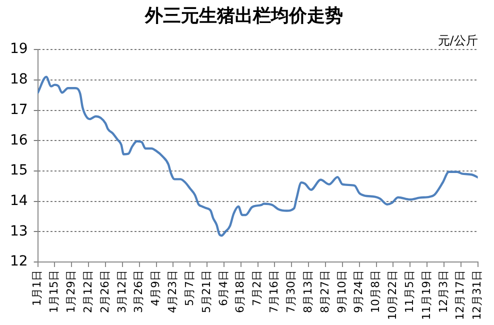 The width and height of the screenshot is (494, 325). I want to click on y-tick-label: 13, so click(19, 231).